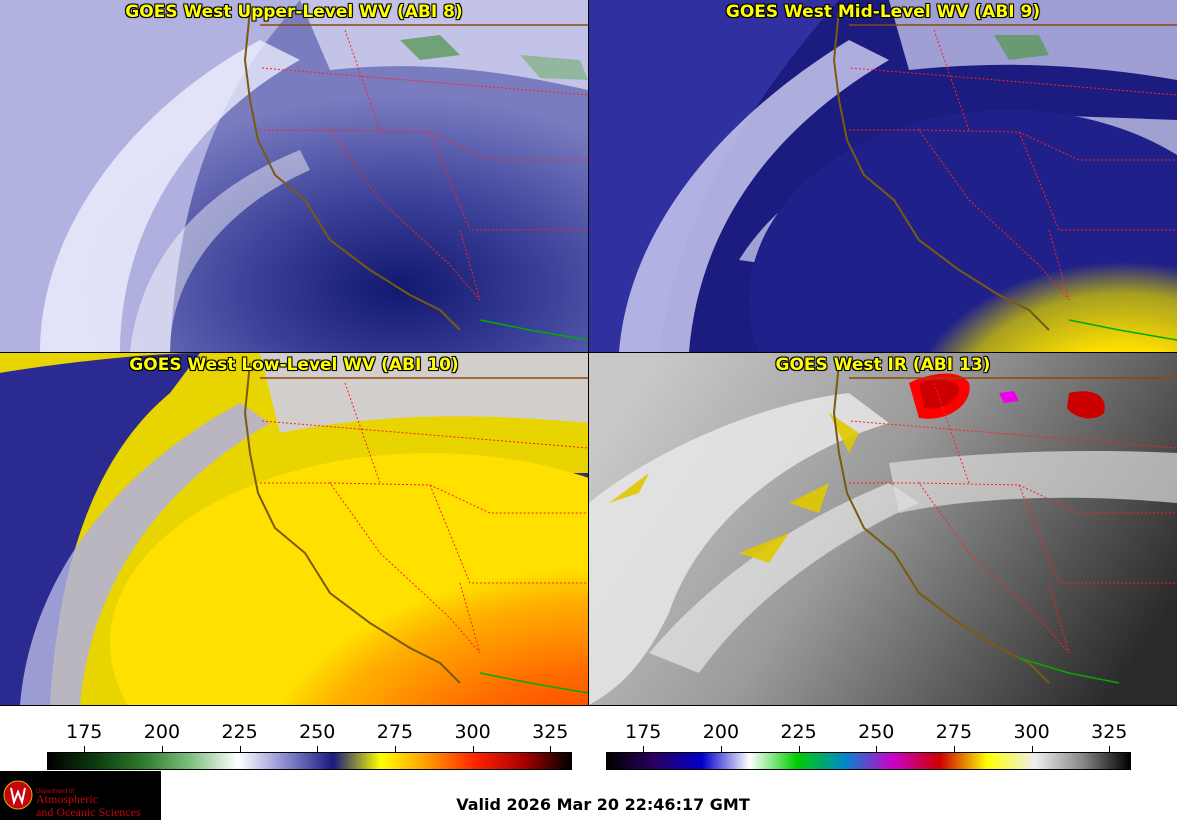 The height and width of the screenshot is (820, 1177). I want to click on panel-title: GOES West Mid-Level WV (ABI 9), so click(883, 12).